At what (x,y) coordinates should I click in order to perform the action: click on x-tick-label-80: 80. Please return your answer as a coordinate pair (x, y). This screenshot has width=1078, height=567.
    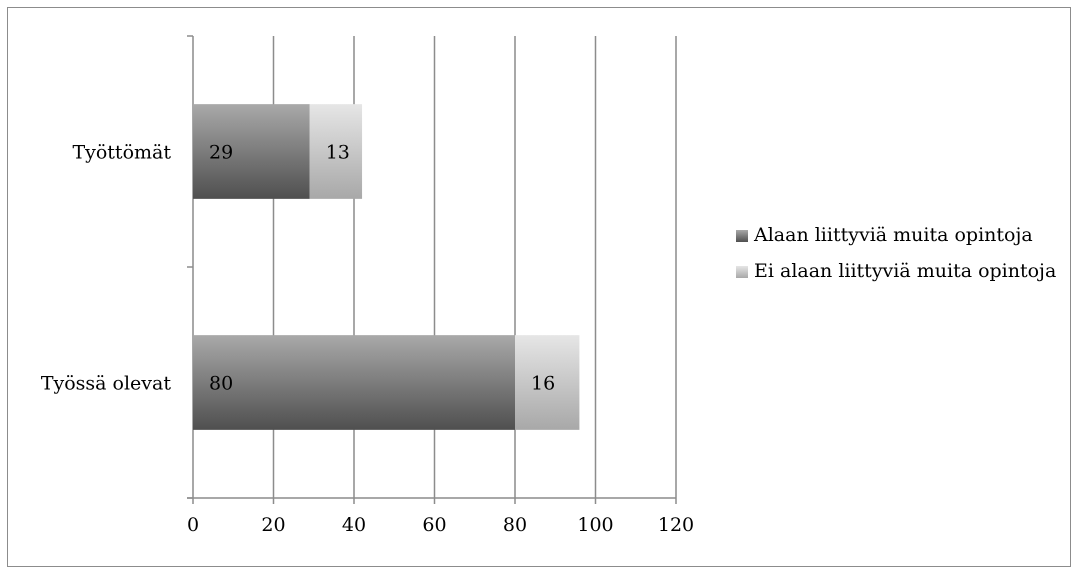
    Looking at the image, I should click on (515, 525).